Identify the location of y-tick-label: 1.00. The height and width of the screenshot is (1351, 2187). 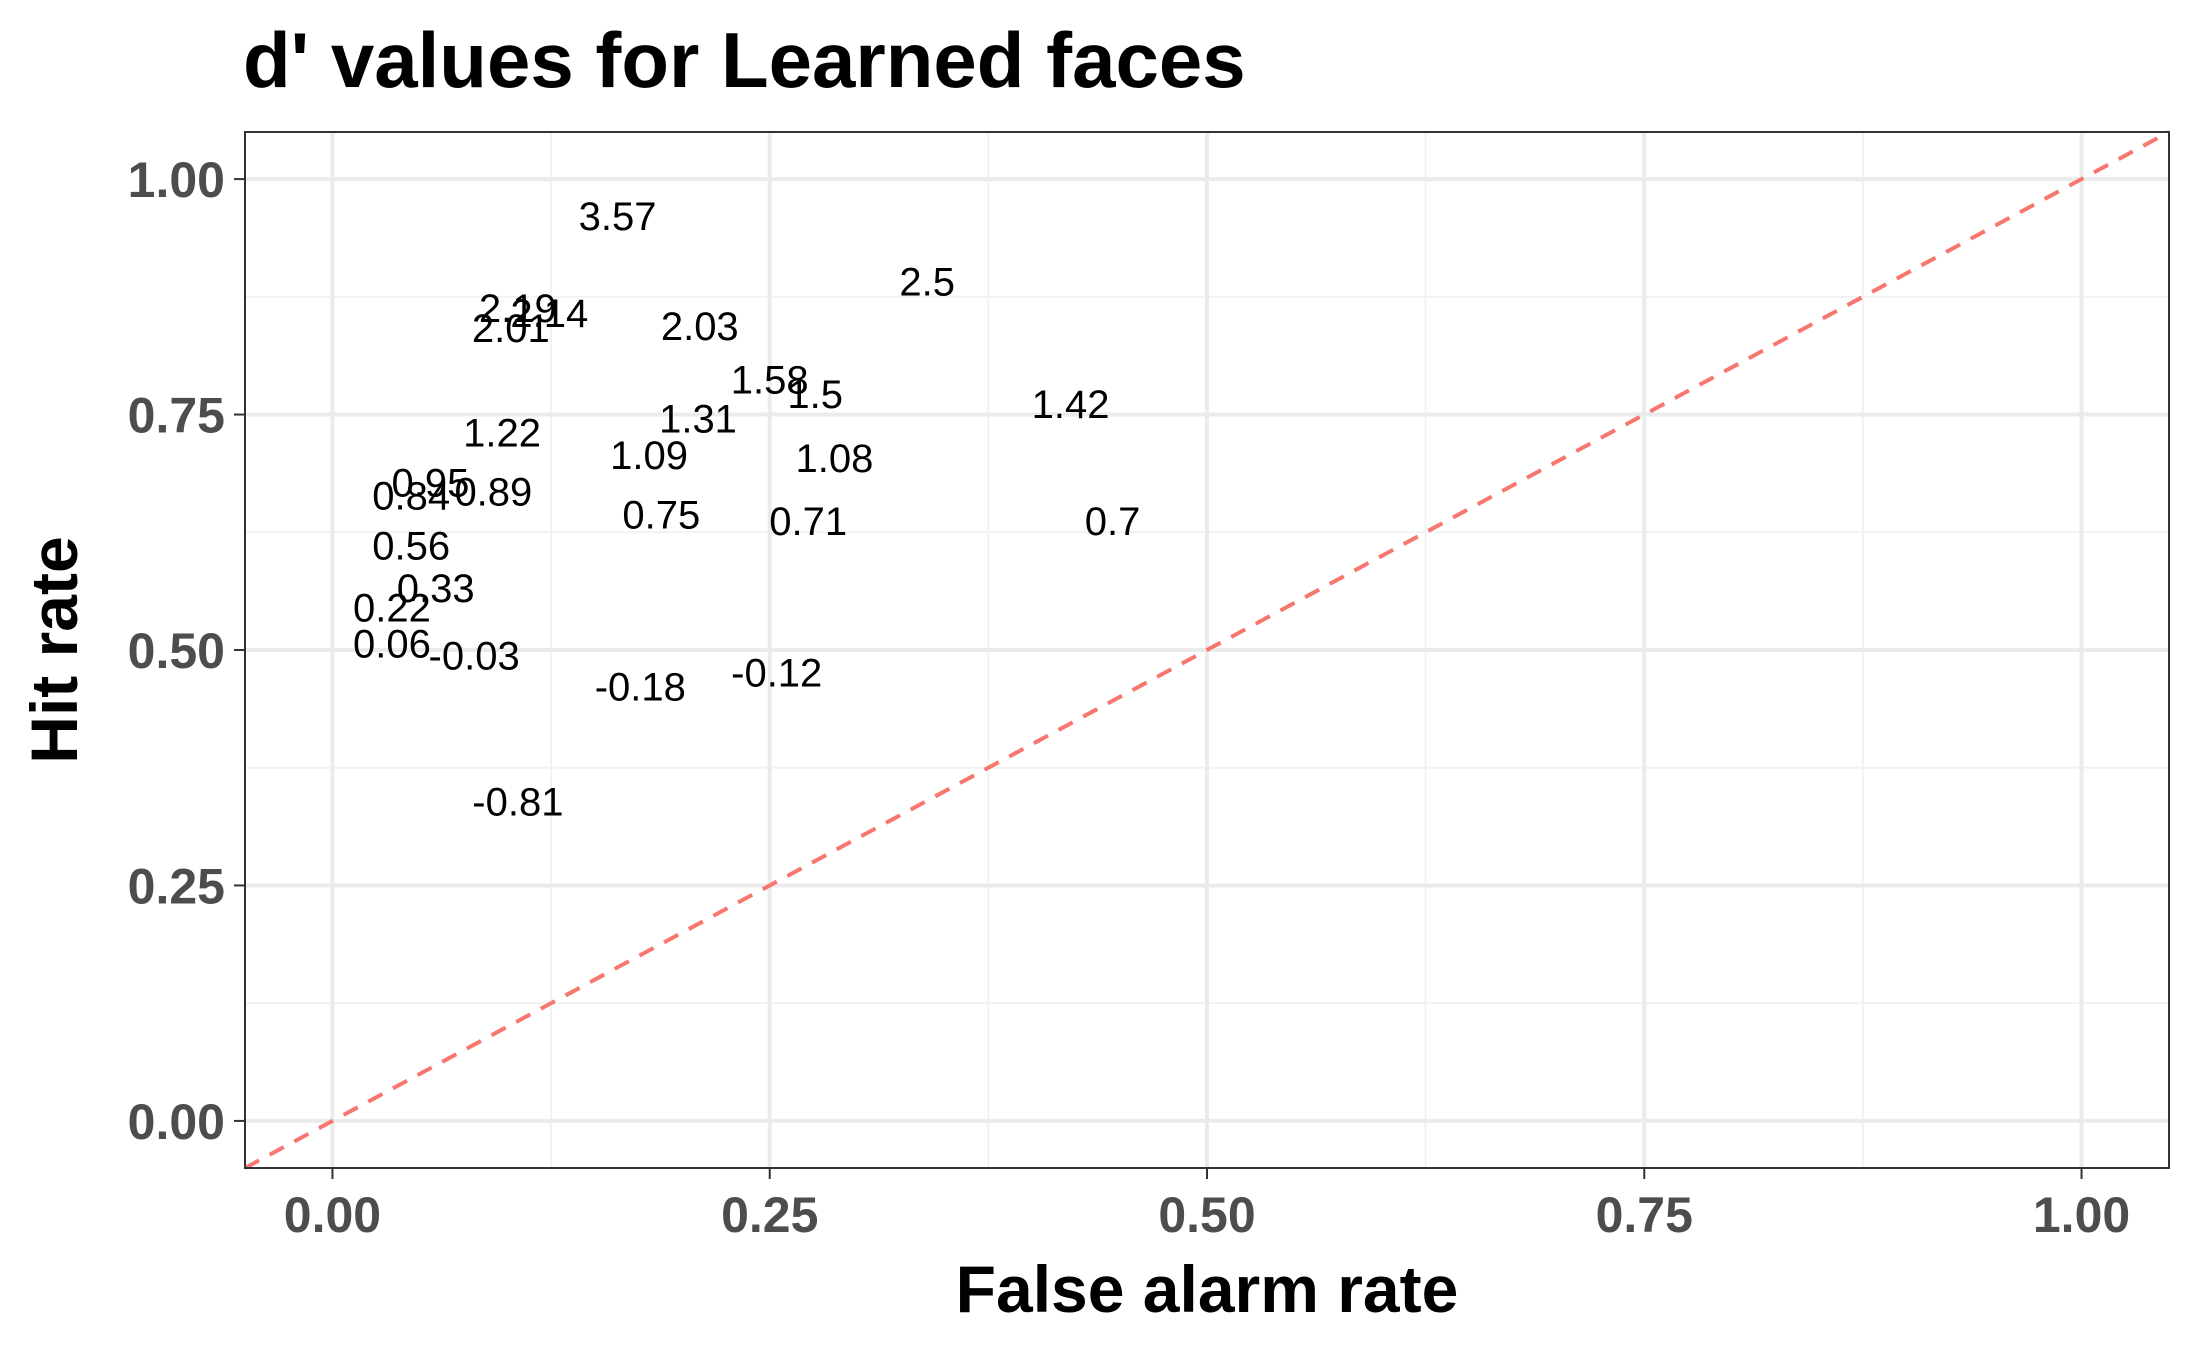
(176, 180).